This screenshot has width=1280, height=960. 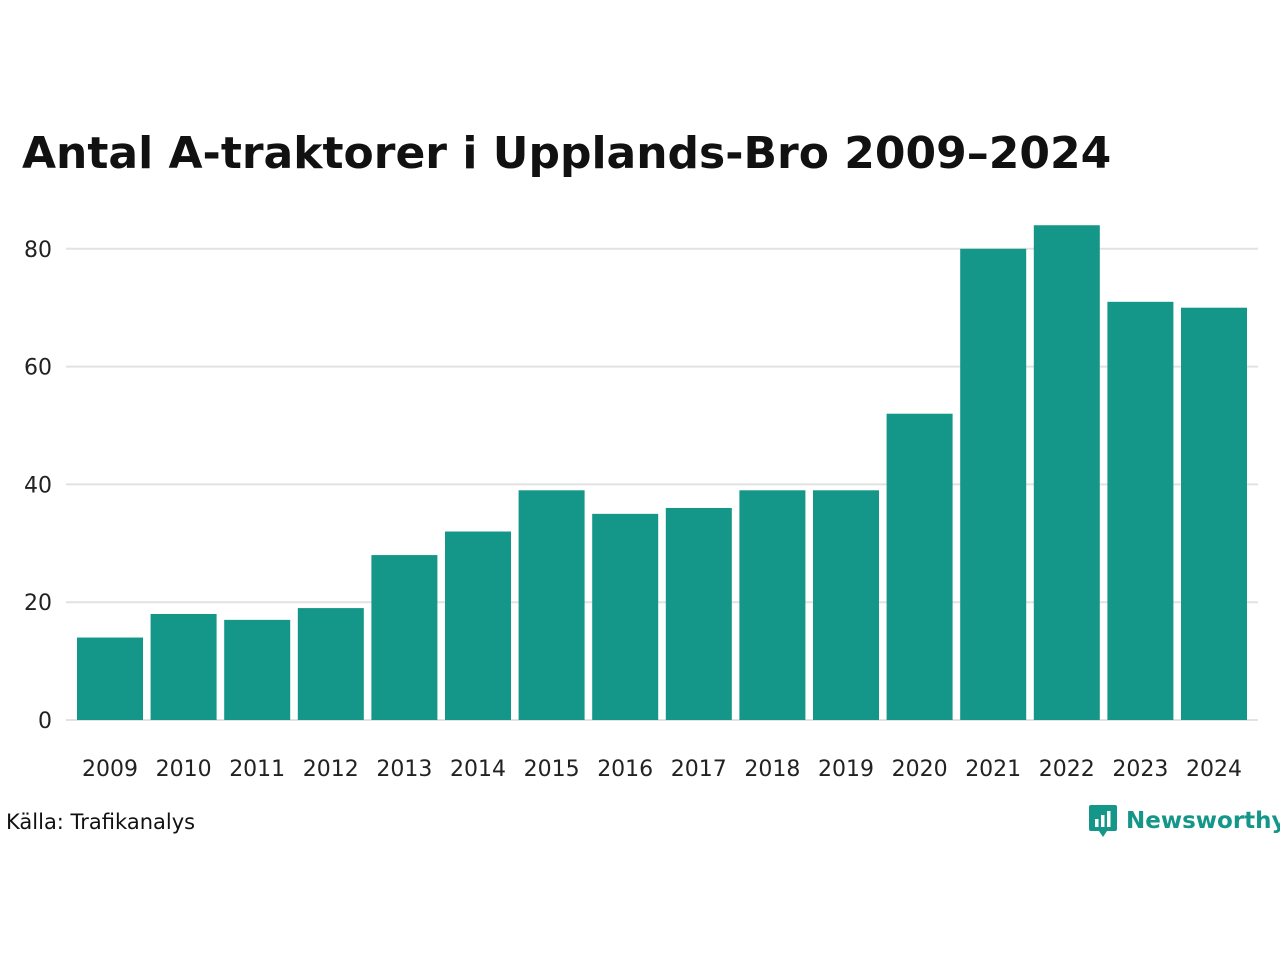 I want to click on brand-logo: Newsworthy, so click(x=1184, y=821).